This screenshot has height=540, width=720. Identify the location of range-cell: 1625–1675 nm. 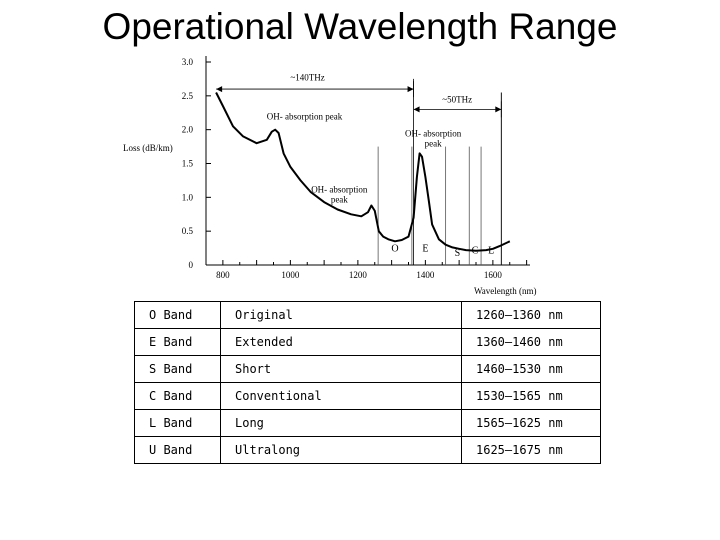
(531, 450).